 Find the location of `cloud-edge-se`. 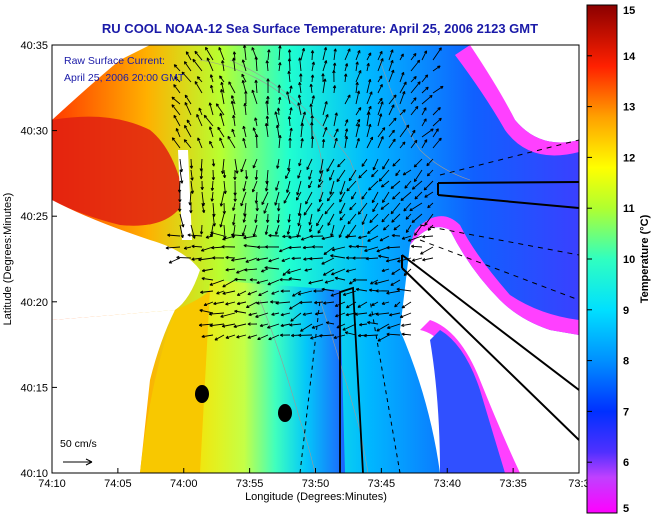

cloud-edge-se is located at coordinates (470, 396).